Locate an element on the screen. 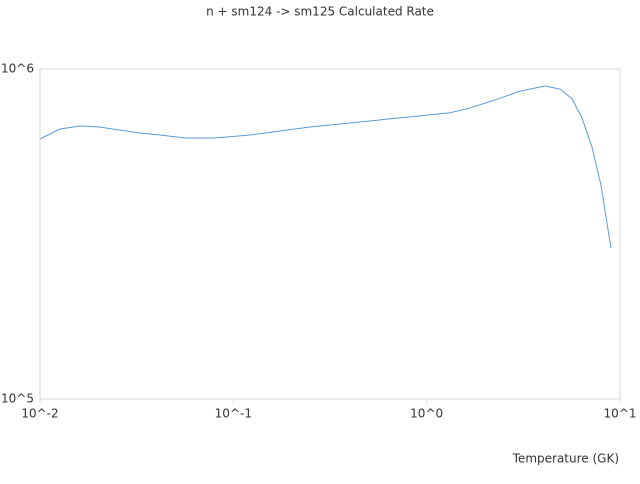  x-tick-label: 10^1 is located at coordinates (620, 414).